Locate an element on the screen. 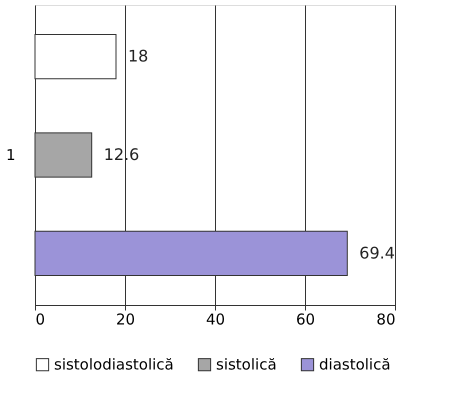  legend-label: diastolică is located at coordinates (355, 365).